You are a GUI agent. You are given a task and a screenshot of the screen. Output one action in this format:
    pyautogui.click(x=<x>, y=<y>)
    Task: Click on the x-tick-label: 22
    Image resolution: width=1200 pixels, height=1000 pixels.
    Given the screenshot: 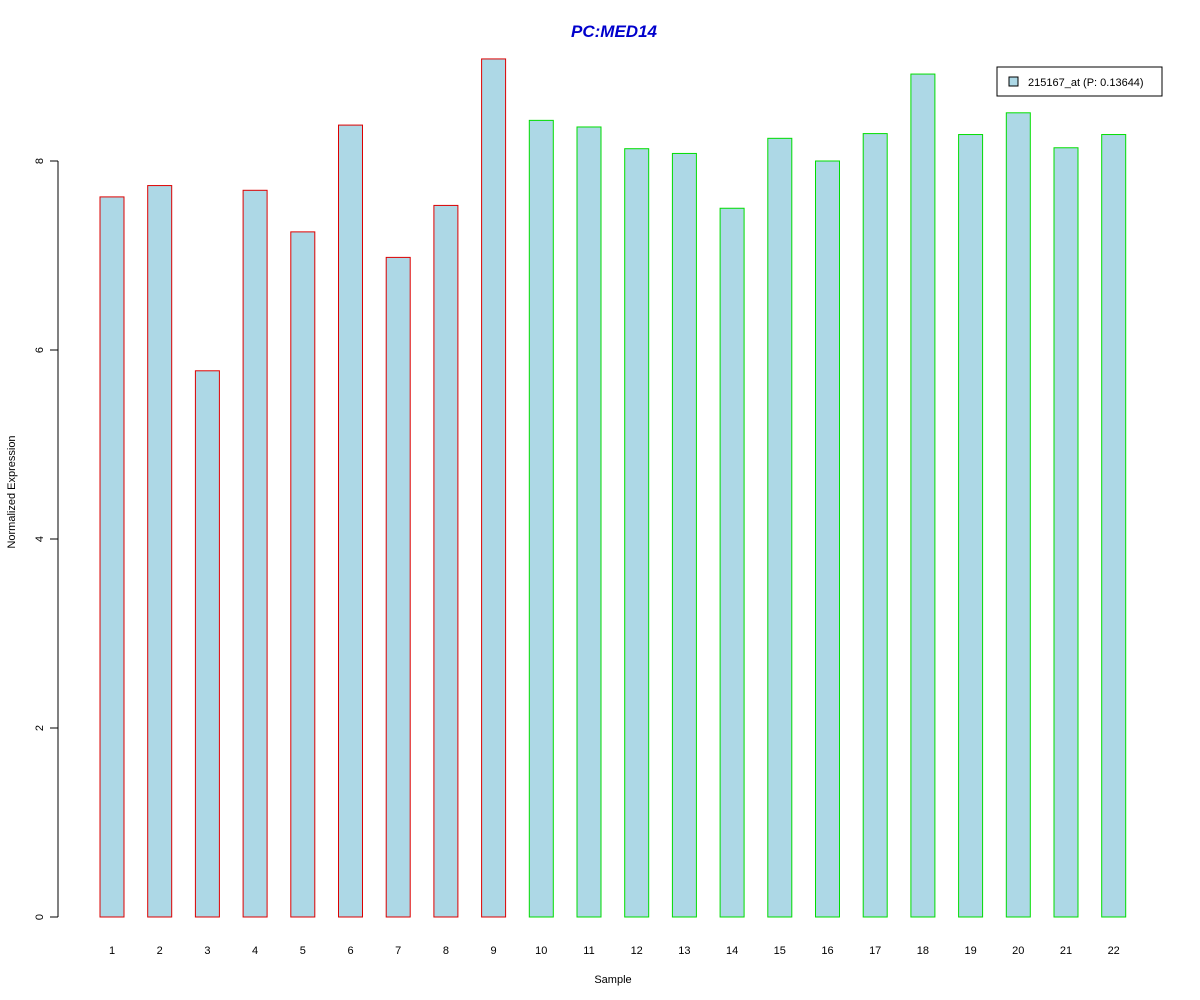 What is the action you would take?
    pyautogui.click(x=1114, y=951)
    